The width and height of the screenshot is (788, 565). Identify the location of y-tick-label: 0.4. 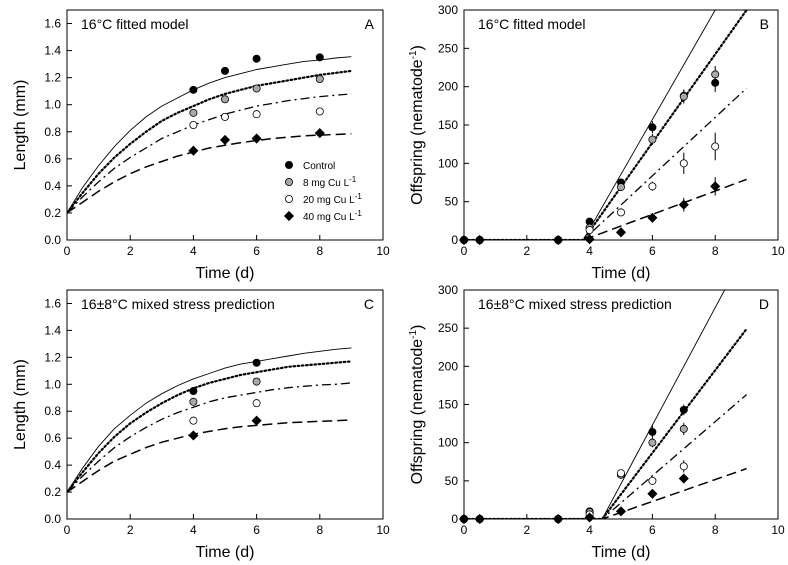
(52, 465).